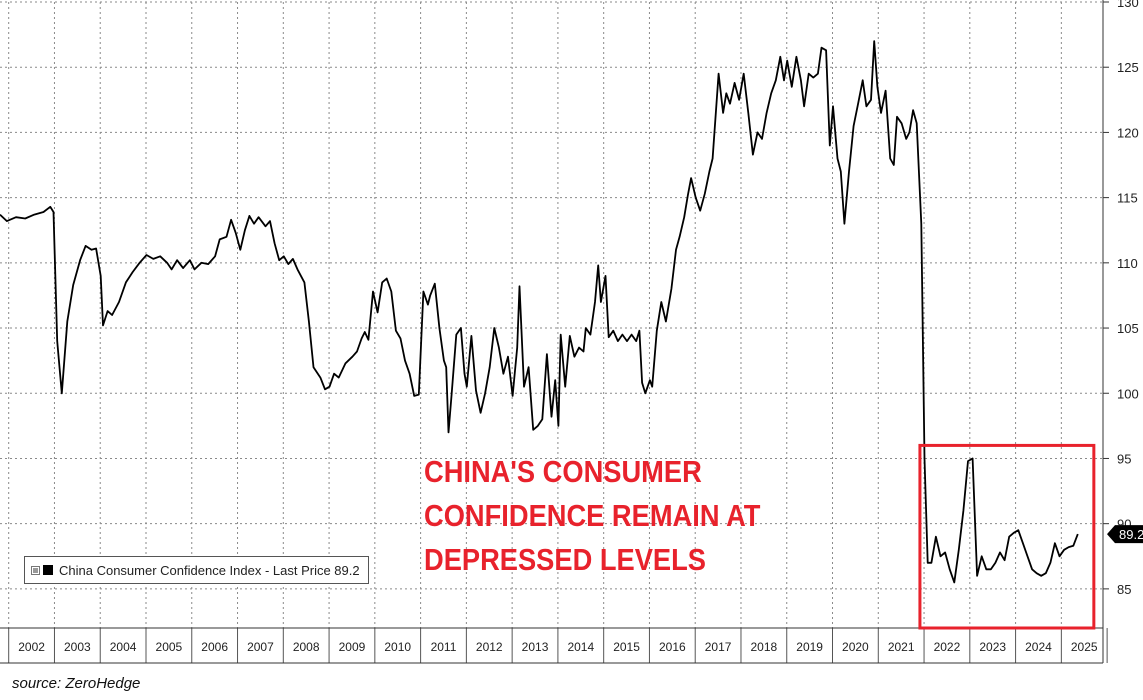 This screenshot has width=1143, height=700. I want to click on x-tick-label: 2013, so click(535, 647).